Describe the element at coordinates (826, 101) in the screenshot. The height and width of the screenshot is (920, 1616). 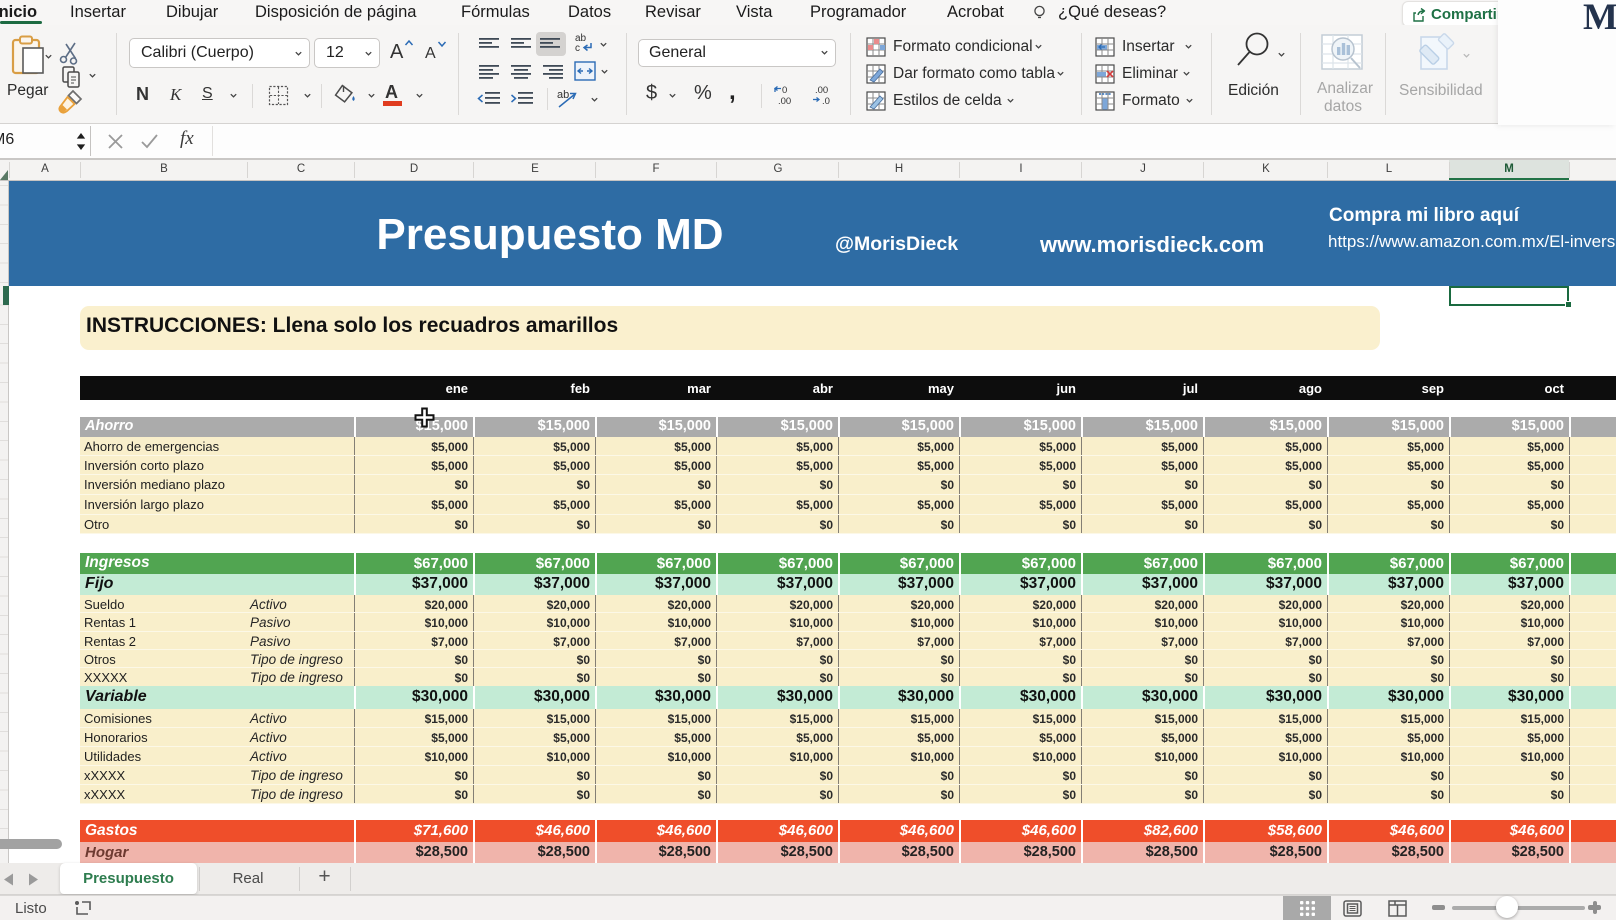
I see `svg-text: .0` at that location.